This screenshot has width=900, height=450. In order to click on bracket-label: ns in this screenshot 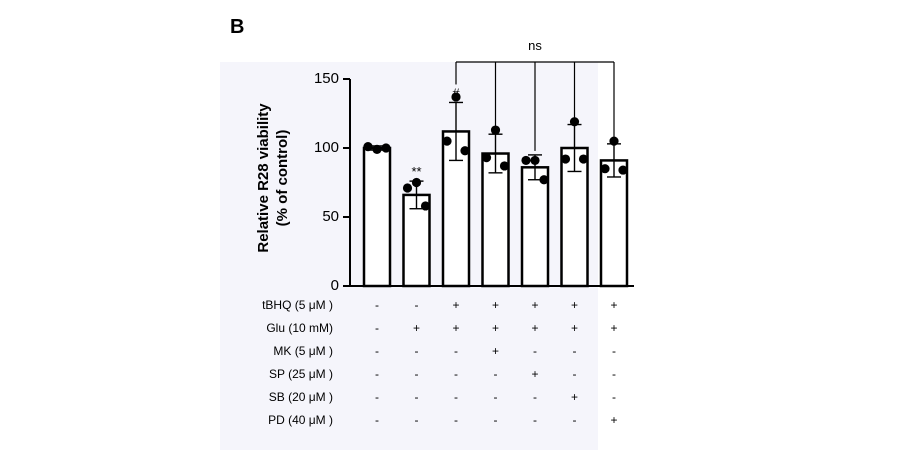, I will do `click(535, 45)`.